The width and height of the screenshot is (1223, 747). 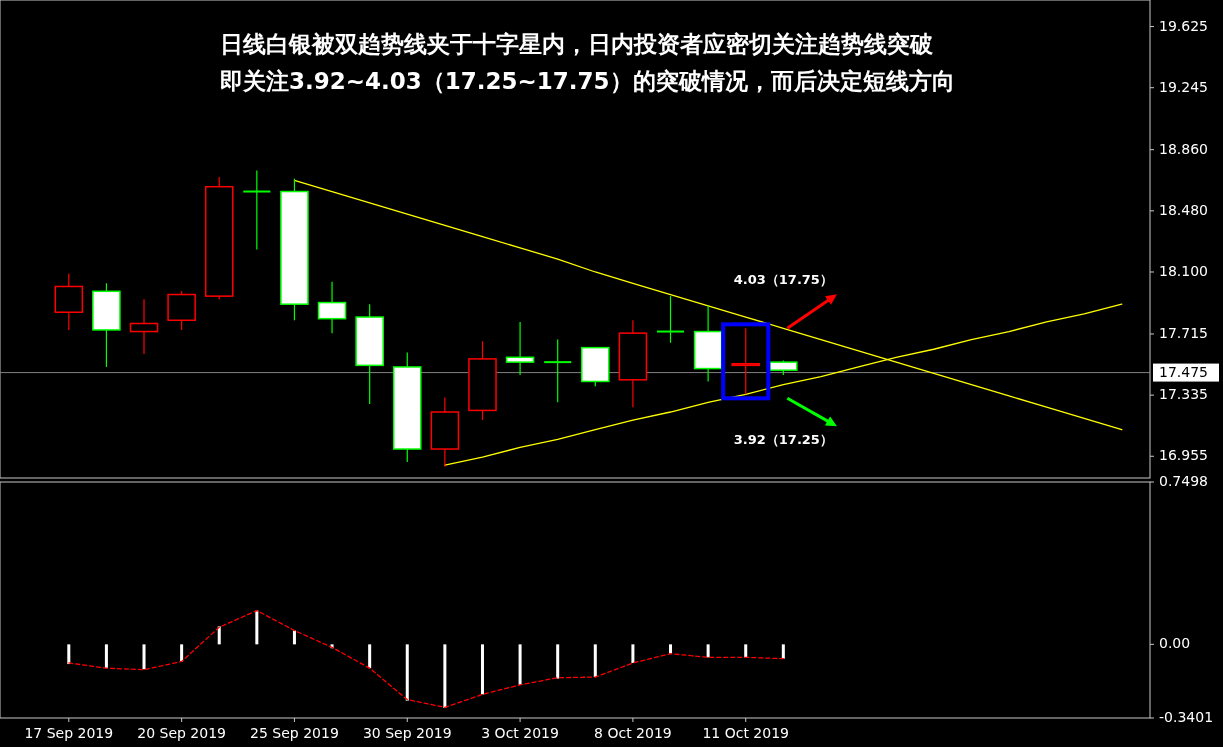 I want to click on y-tick-label: 17.335, so click(x=1183, y=394).